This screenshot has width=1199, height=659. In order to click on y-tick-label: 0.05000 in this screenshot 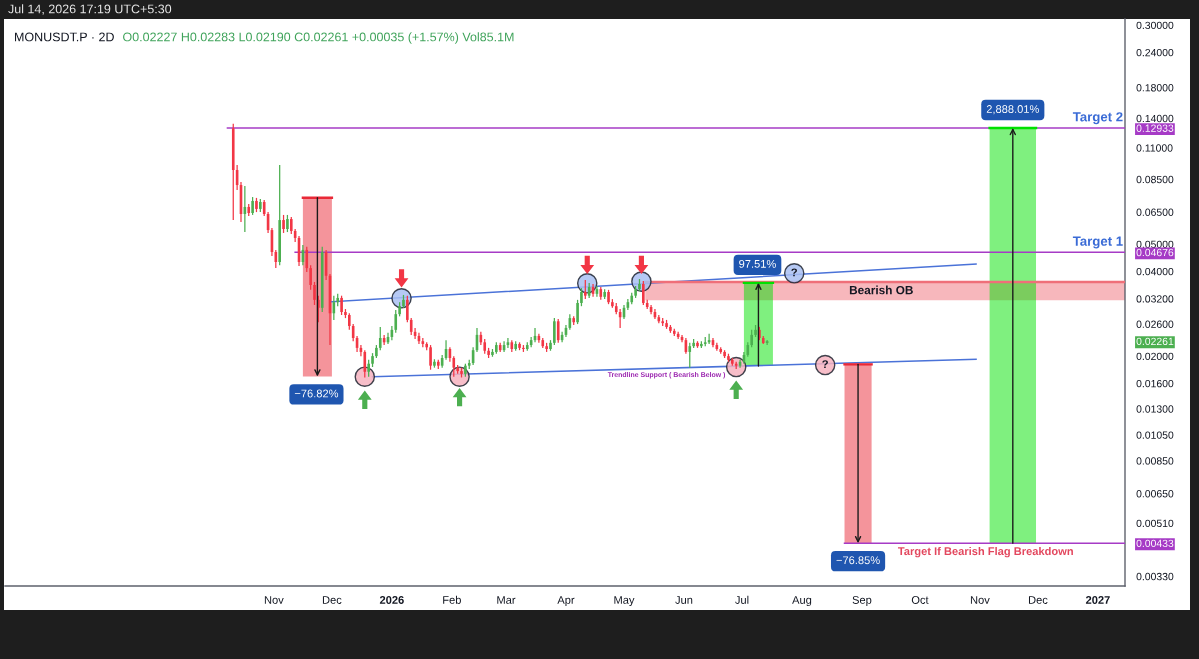, I will do `click(1155, 244)`.